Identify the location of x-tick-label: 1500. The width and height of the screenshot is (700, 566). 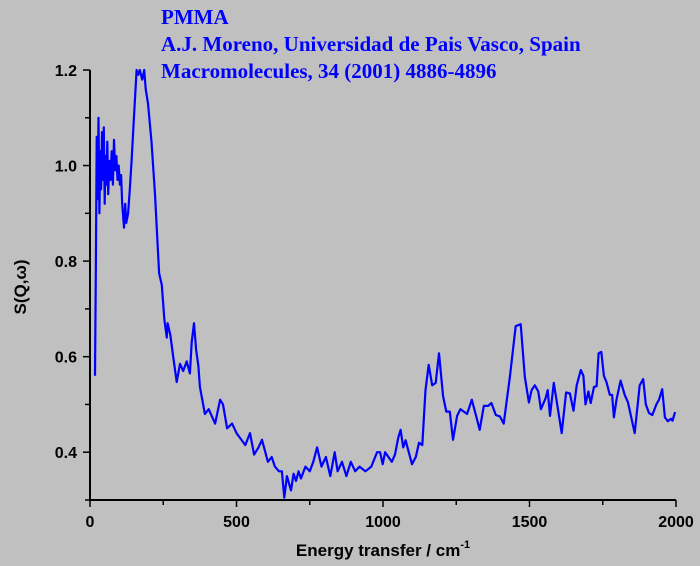
(530, 522).